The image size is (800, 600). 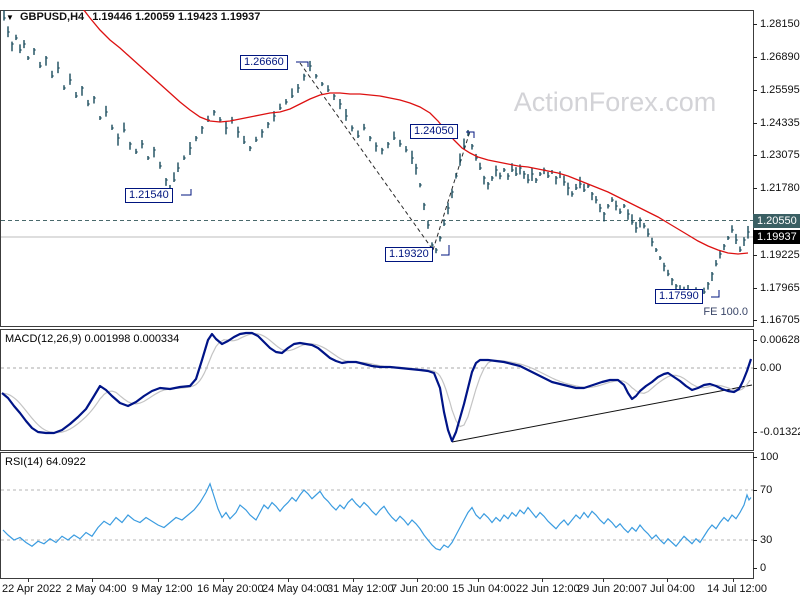 What do you see at coordinates (484, 589) in the screenshot?
I see `x-axis-label: 15 Jun 04:00` at bounding box center [484, 589].